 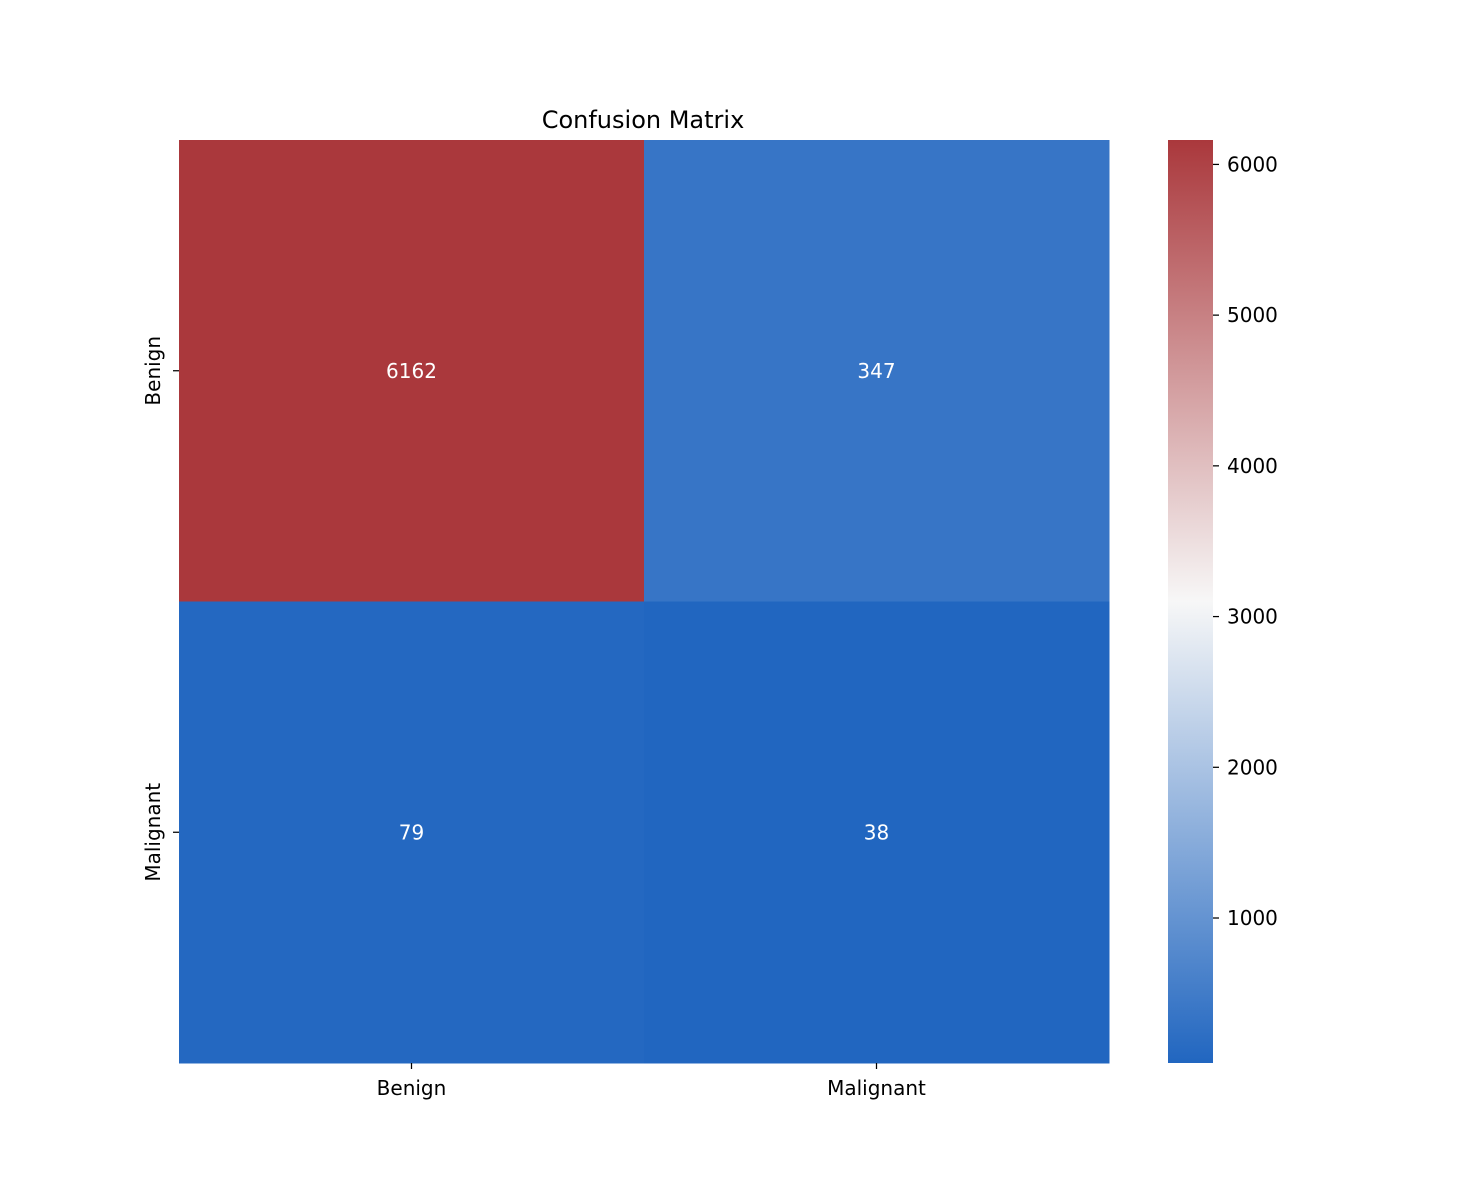 I want to click on x-axis: Benign Malignant, so click(x=651, y=1081).